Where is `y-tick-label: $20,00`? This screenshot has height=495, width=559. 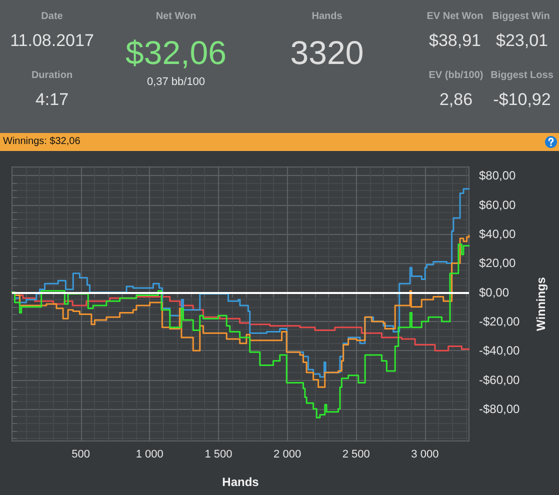 y-tick-label: $20,00 is located at coordinates (497, 263).